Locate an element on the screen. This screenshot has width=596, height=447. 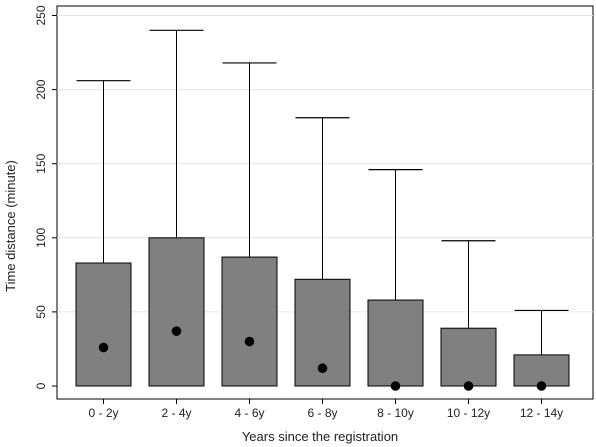
x-tick-label-3: 6 - 8y is located at coordinates (322, 413).